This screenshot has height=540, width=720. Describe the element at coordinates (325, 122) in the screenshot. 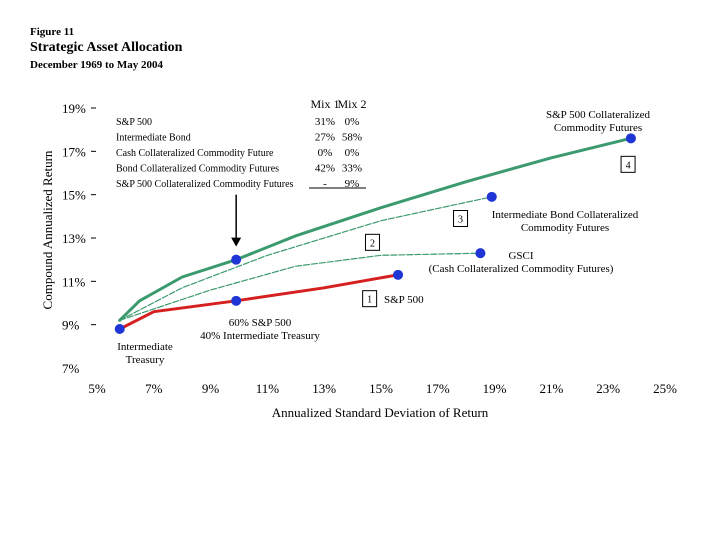

I see `mix-table-mix1-value: 31%` at that location.